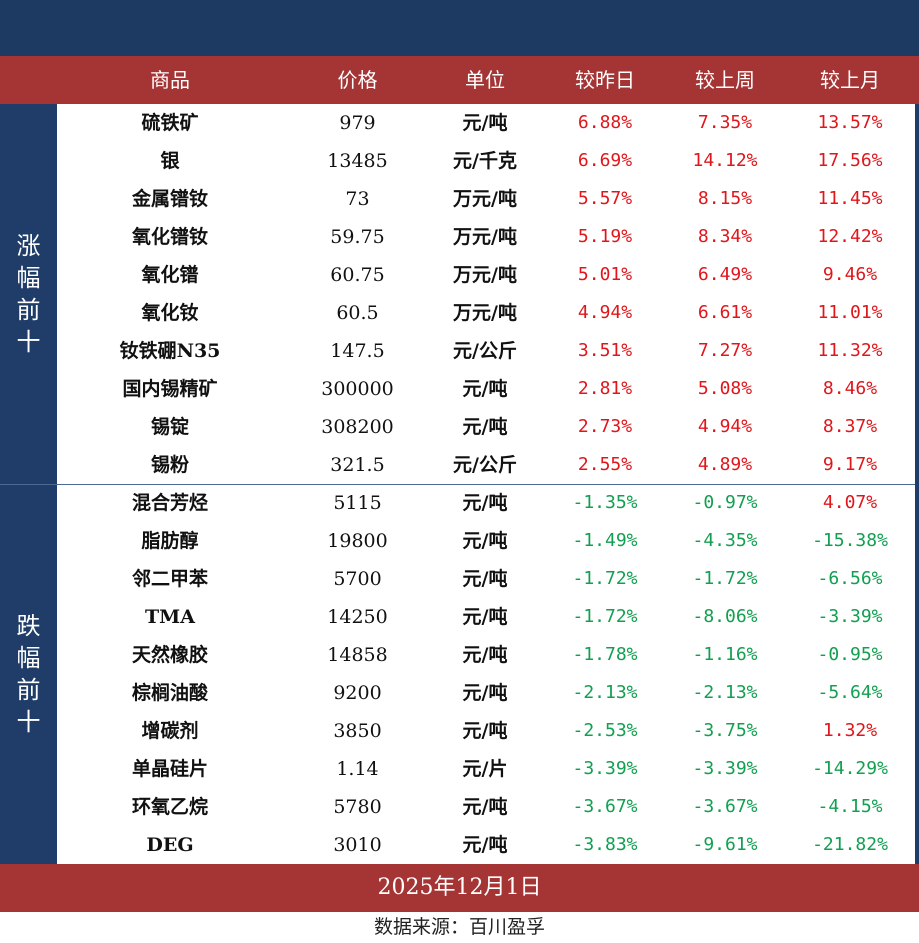 The height and width of the screenshot is (943, 919). I want to click on cell-price: 147.5, so click(357, 351).